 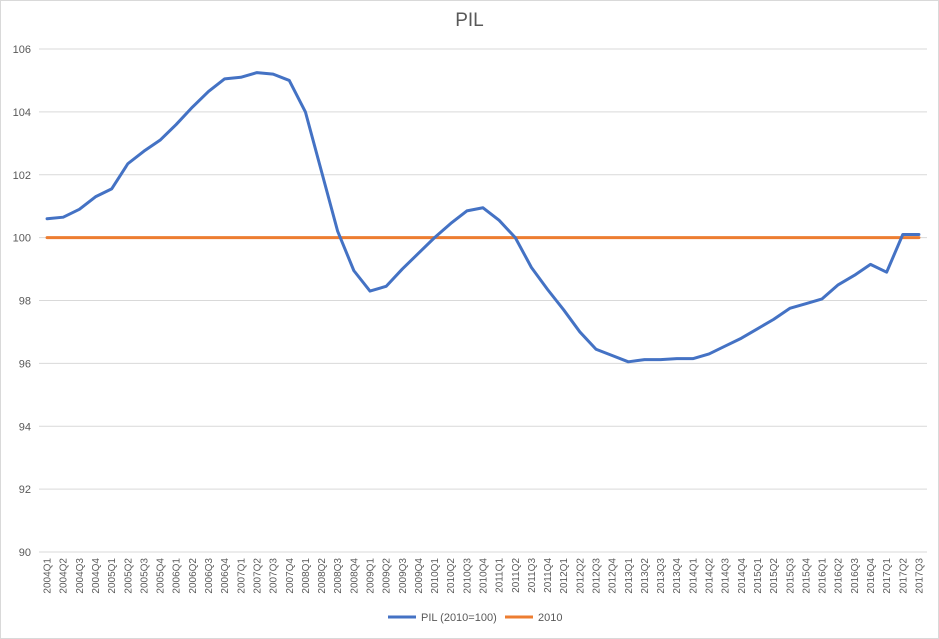 I want to click on y-tick-label: 100, so click(x=22, y=239).